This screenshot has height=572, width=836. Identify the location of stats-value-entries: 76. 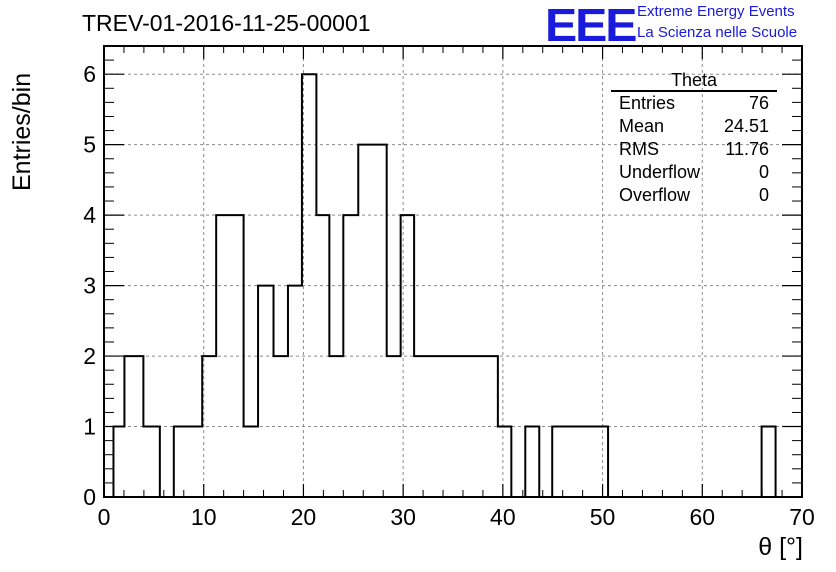
(758, 103).